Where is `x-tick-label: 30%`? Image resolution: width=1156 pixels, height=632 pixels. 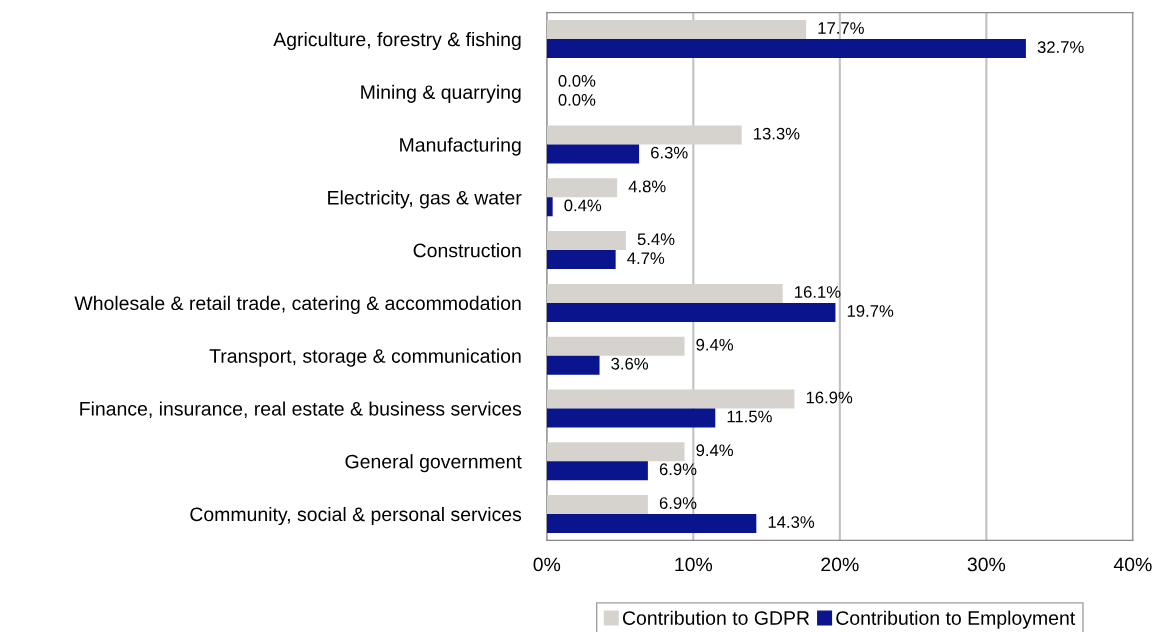
x-tick-label: 30% is located at coordinates (986, 564).